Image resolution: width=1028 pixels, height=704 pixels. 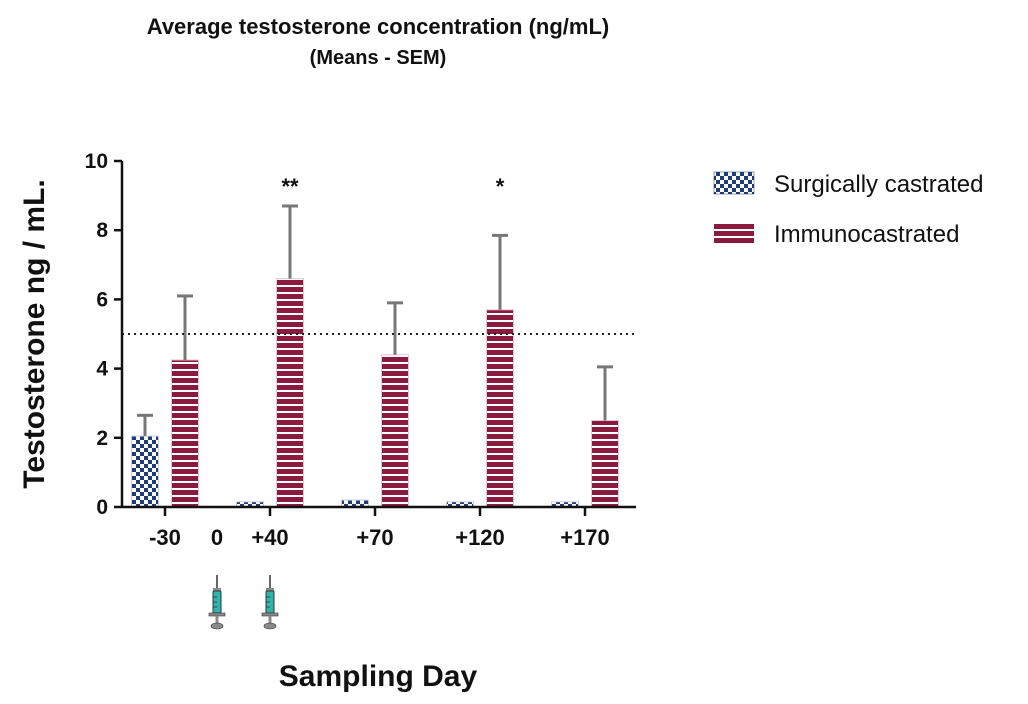 What do you see at coordinates (102, 438) in the screenshot?
I see `y-tick-label: 2` at bounding box center [102, 438].